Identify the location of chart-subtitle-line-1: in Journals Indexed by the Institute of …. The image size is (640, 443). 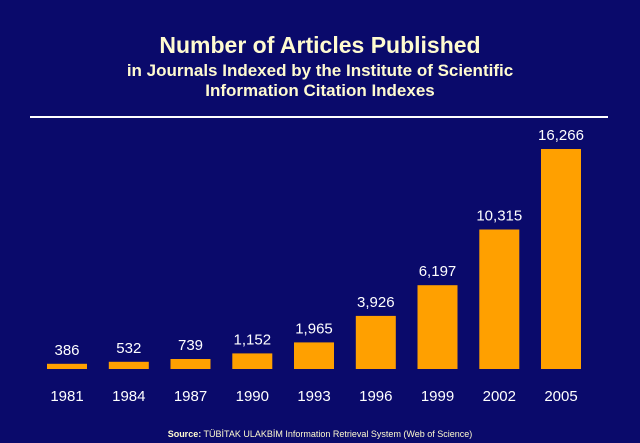
(320, 70).